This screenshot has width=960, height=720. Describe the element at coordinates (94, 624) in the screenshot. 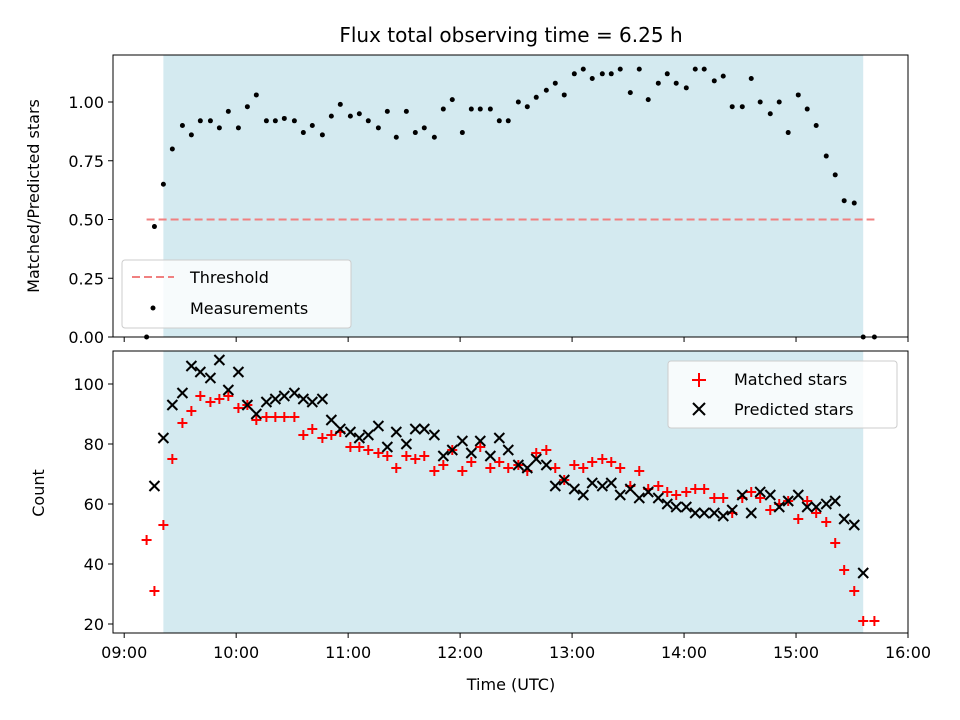

I see `bottom-ytick-label: 20` at that location.